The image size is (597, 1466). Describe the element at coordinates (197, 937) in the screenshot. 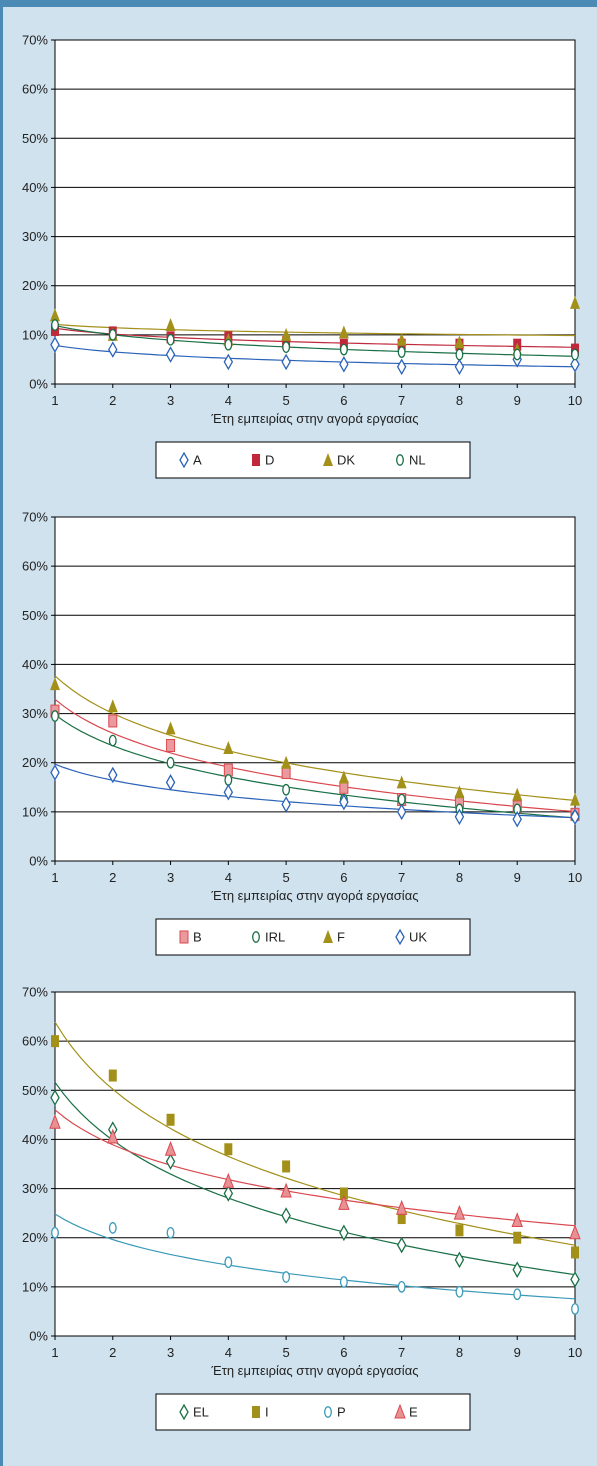

I see `legend-label-b: B` at that location.